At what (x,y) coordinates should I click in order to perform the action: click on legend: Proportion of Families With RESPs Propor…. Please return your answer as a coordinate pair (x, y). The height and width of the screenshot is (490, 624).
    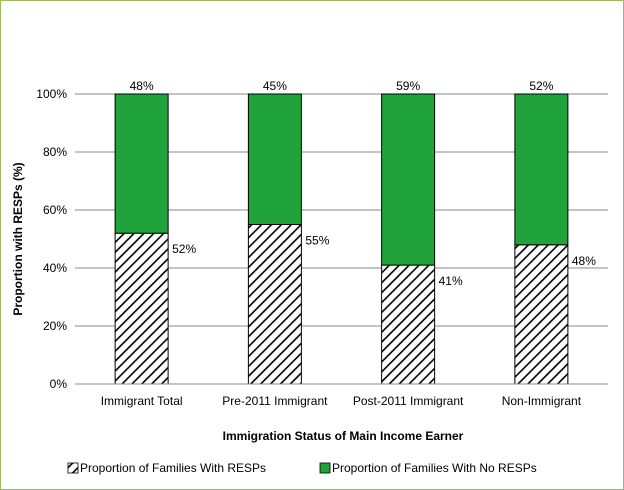
    Looking at the image, I should click on (302, 468).